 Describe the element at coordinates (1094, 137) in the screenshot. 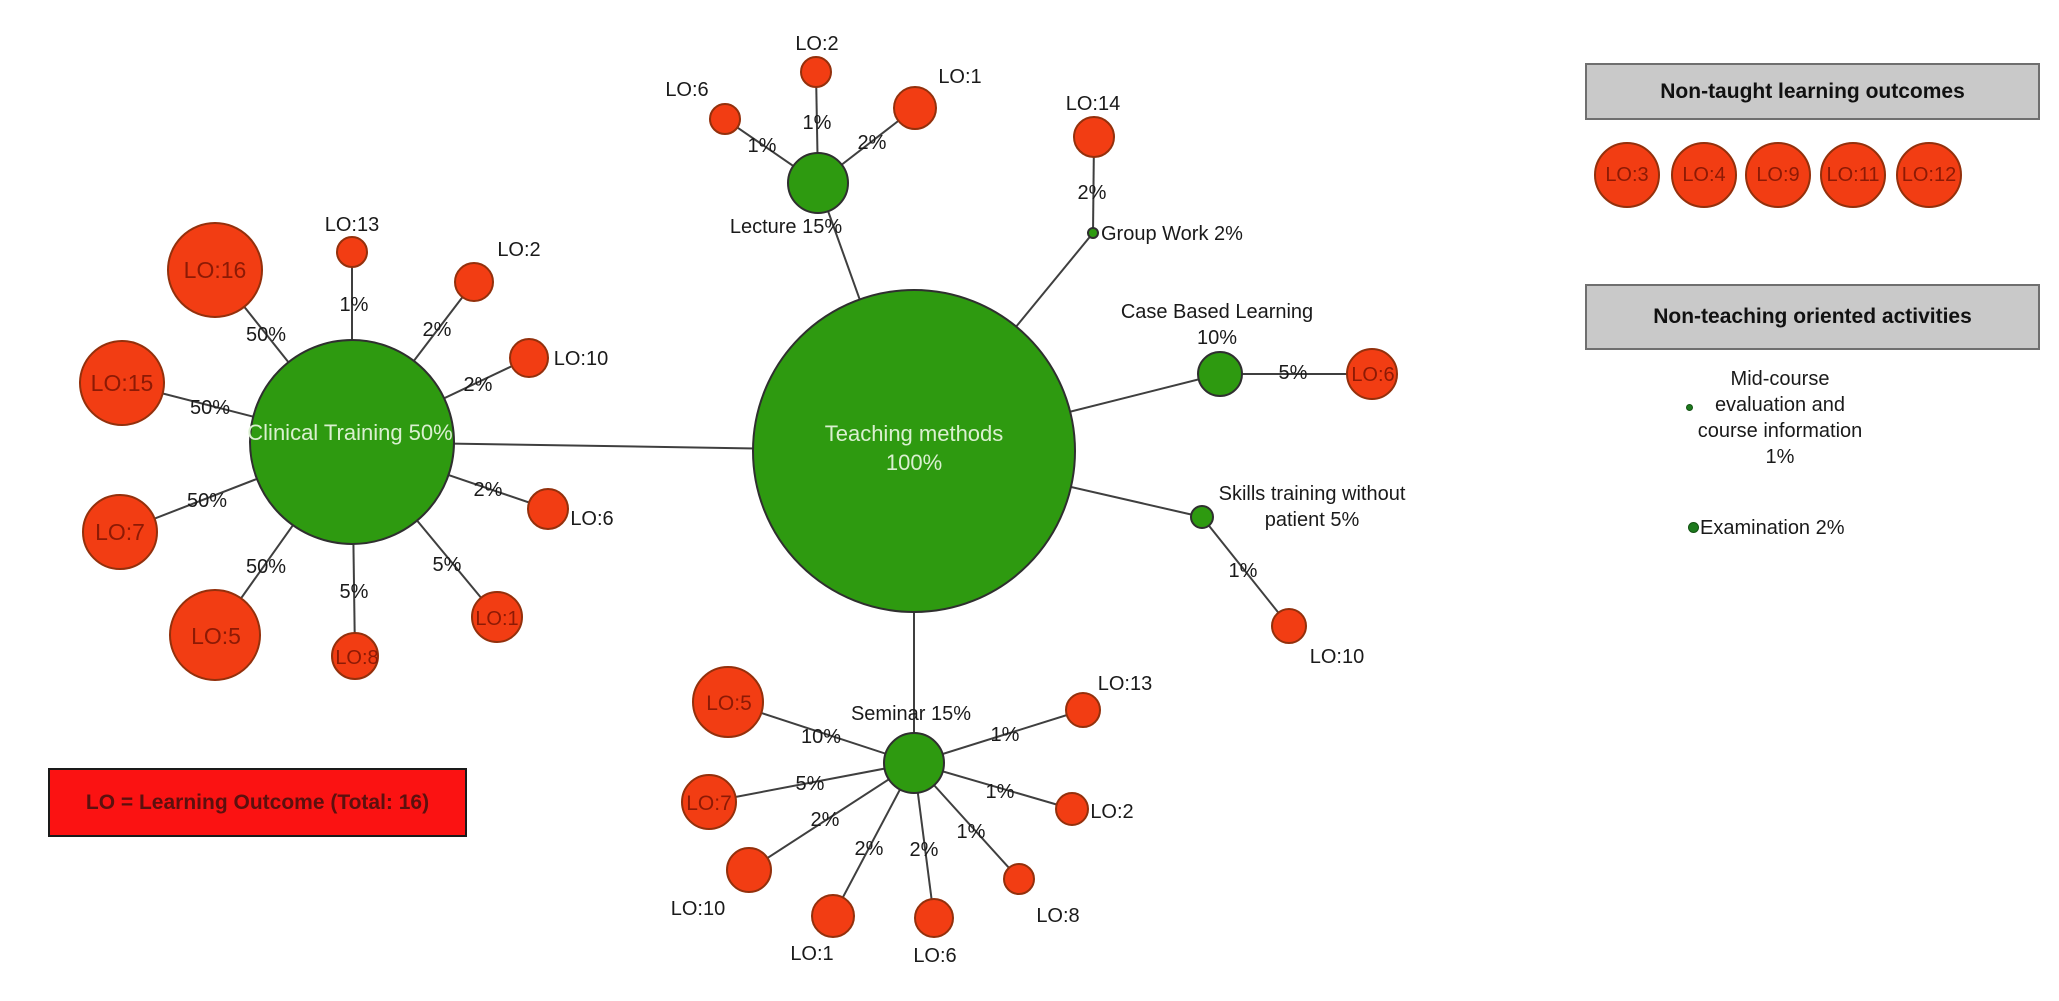

I see `node-grp-lo14` at that location.